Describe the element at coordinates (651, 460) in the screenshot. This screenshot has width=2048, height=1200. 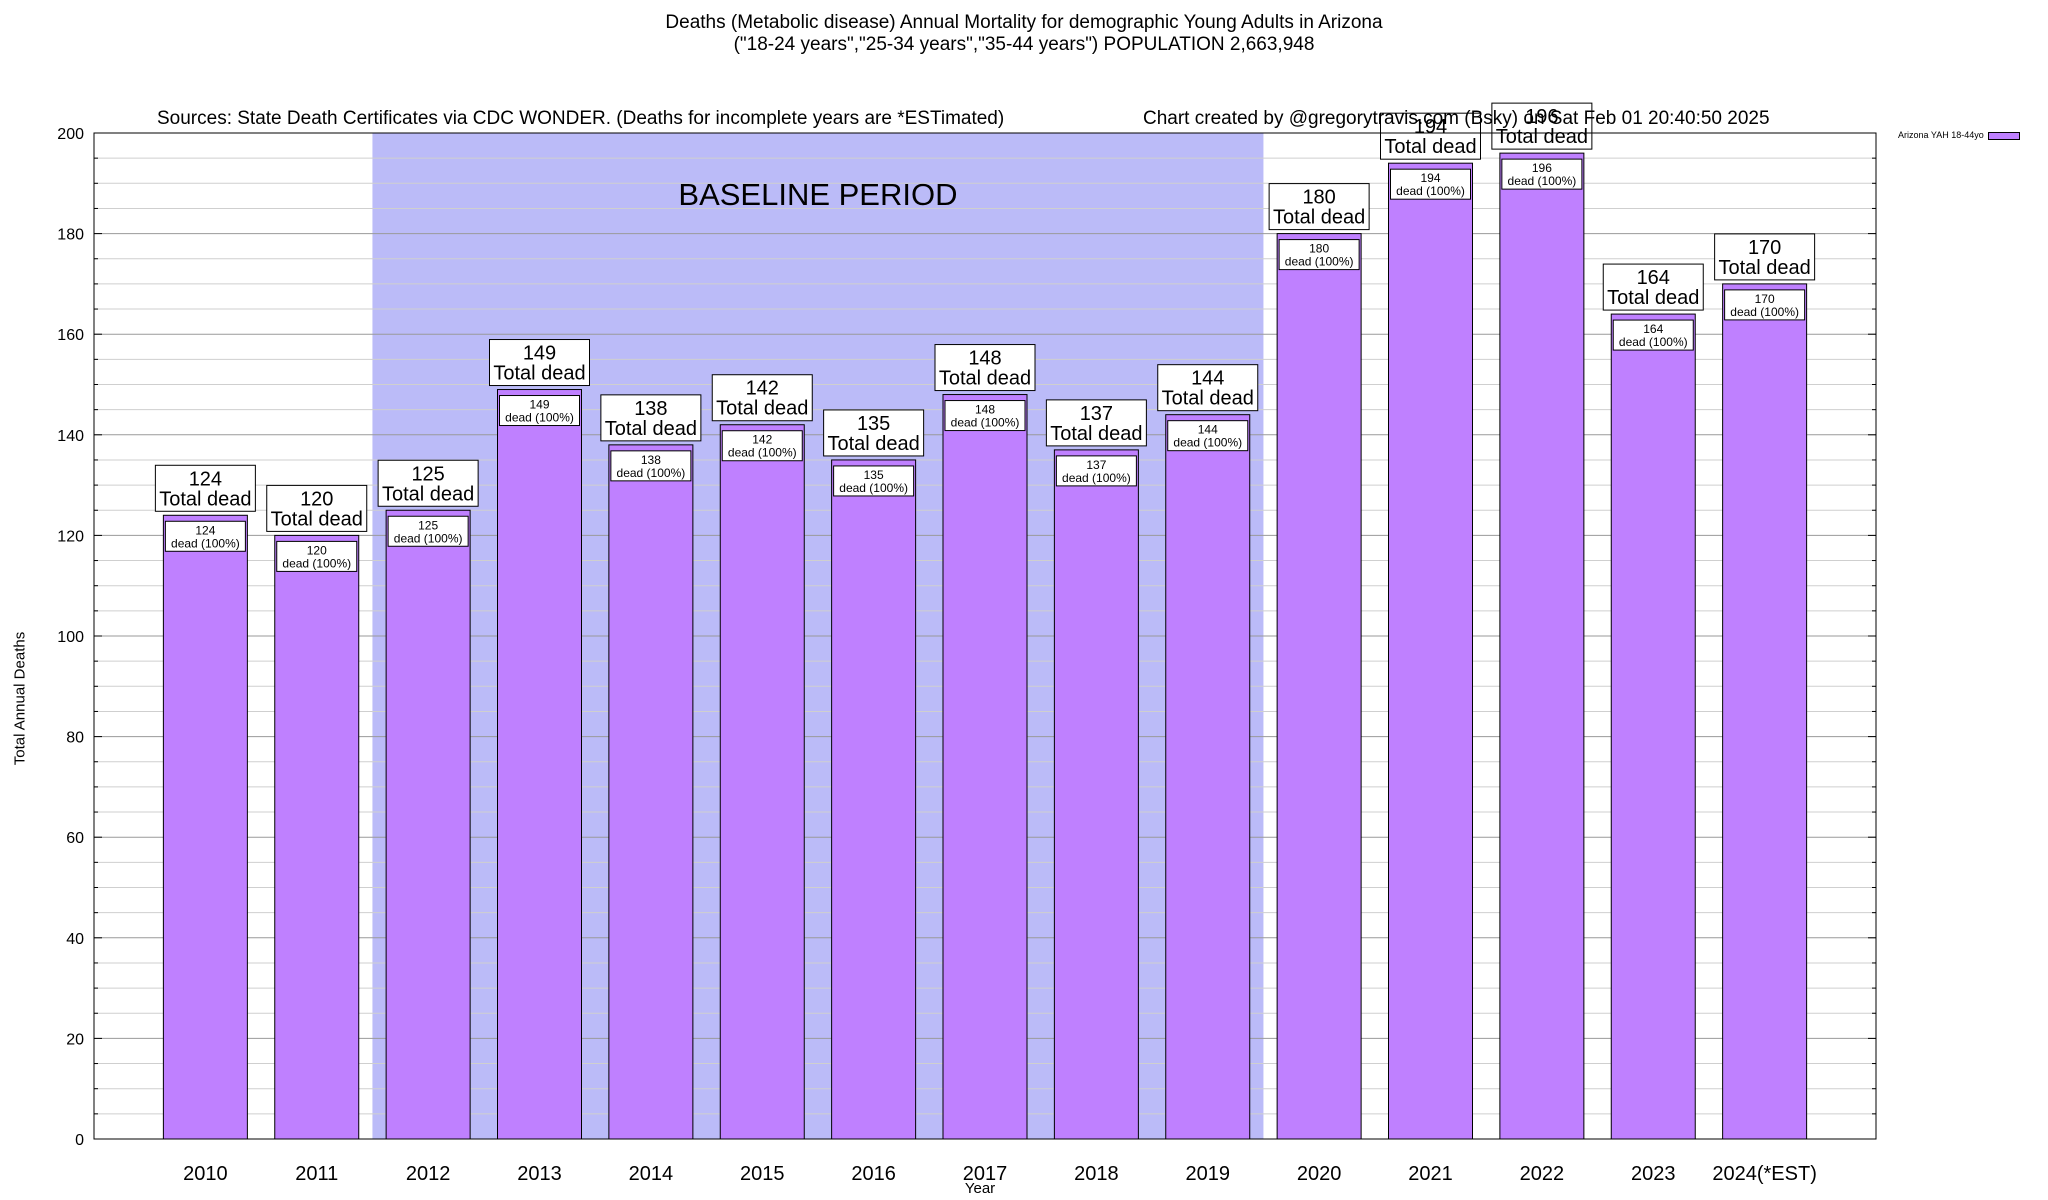
I see `bar-inner-value: 138` at that location.